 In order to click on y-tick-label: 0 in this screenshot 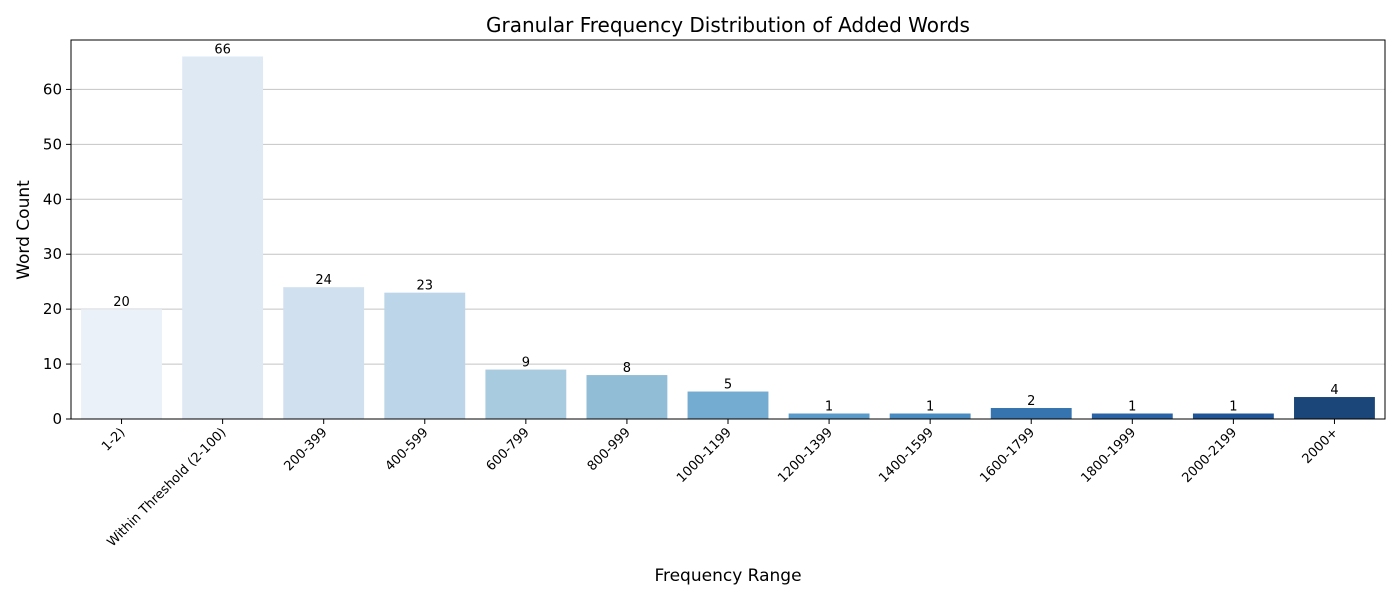, I will do `click(57, 419)`.